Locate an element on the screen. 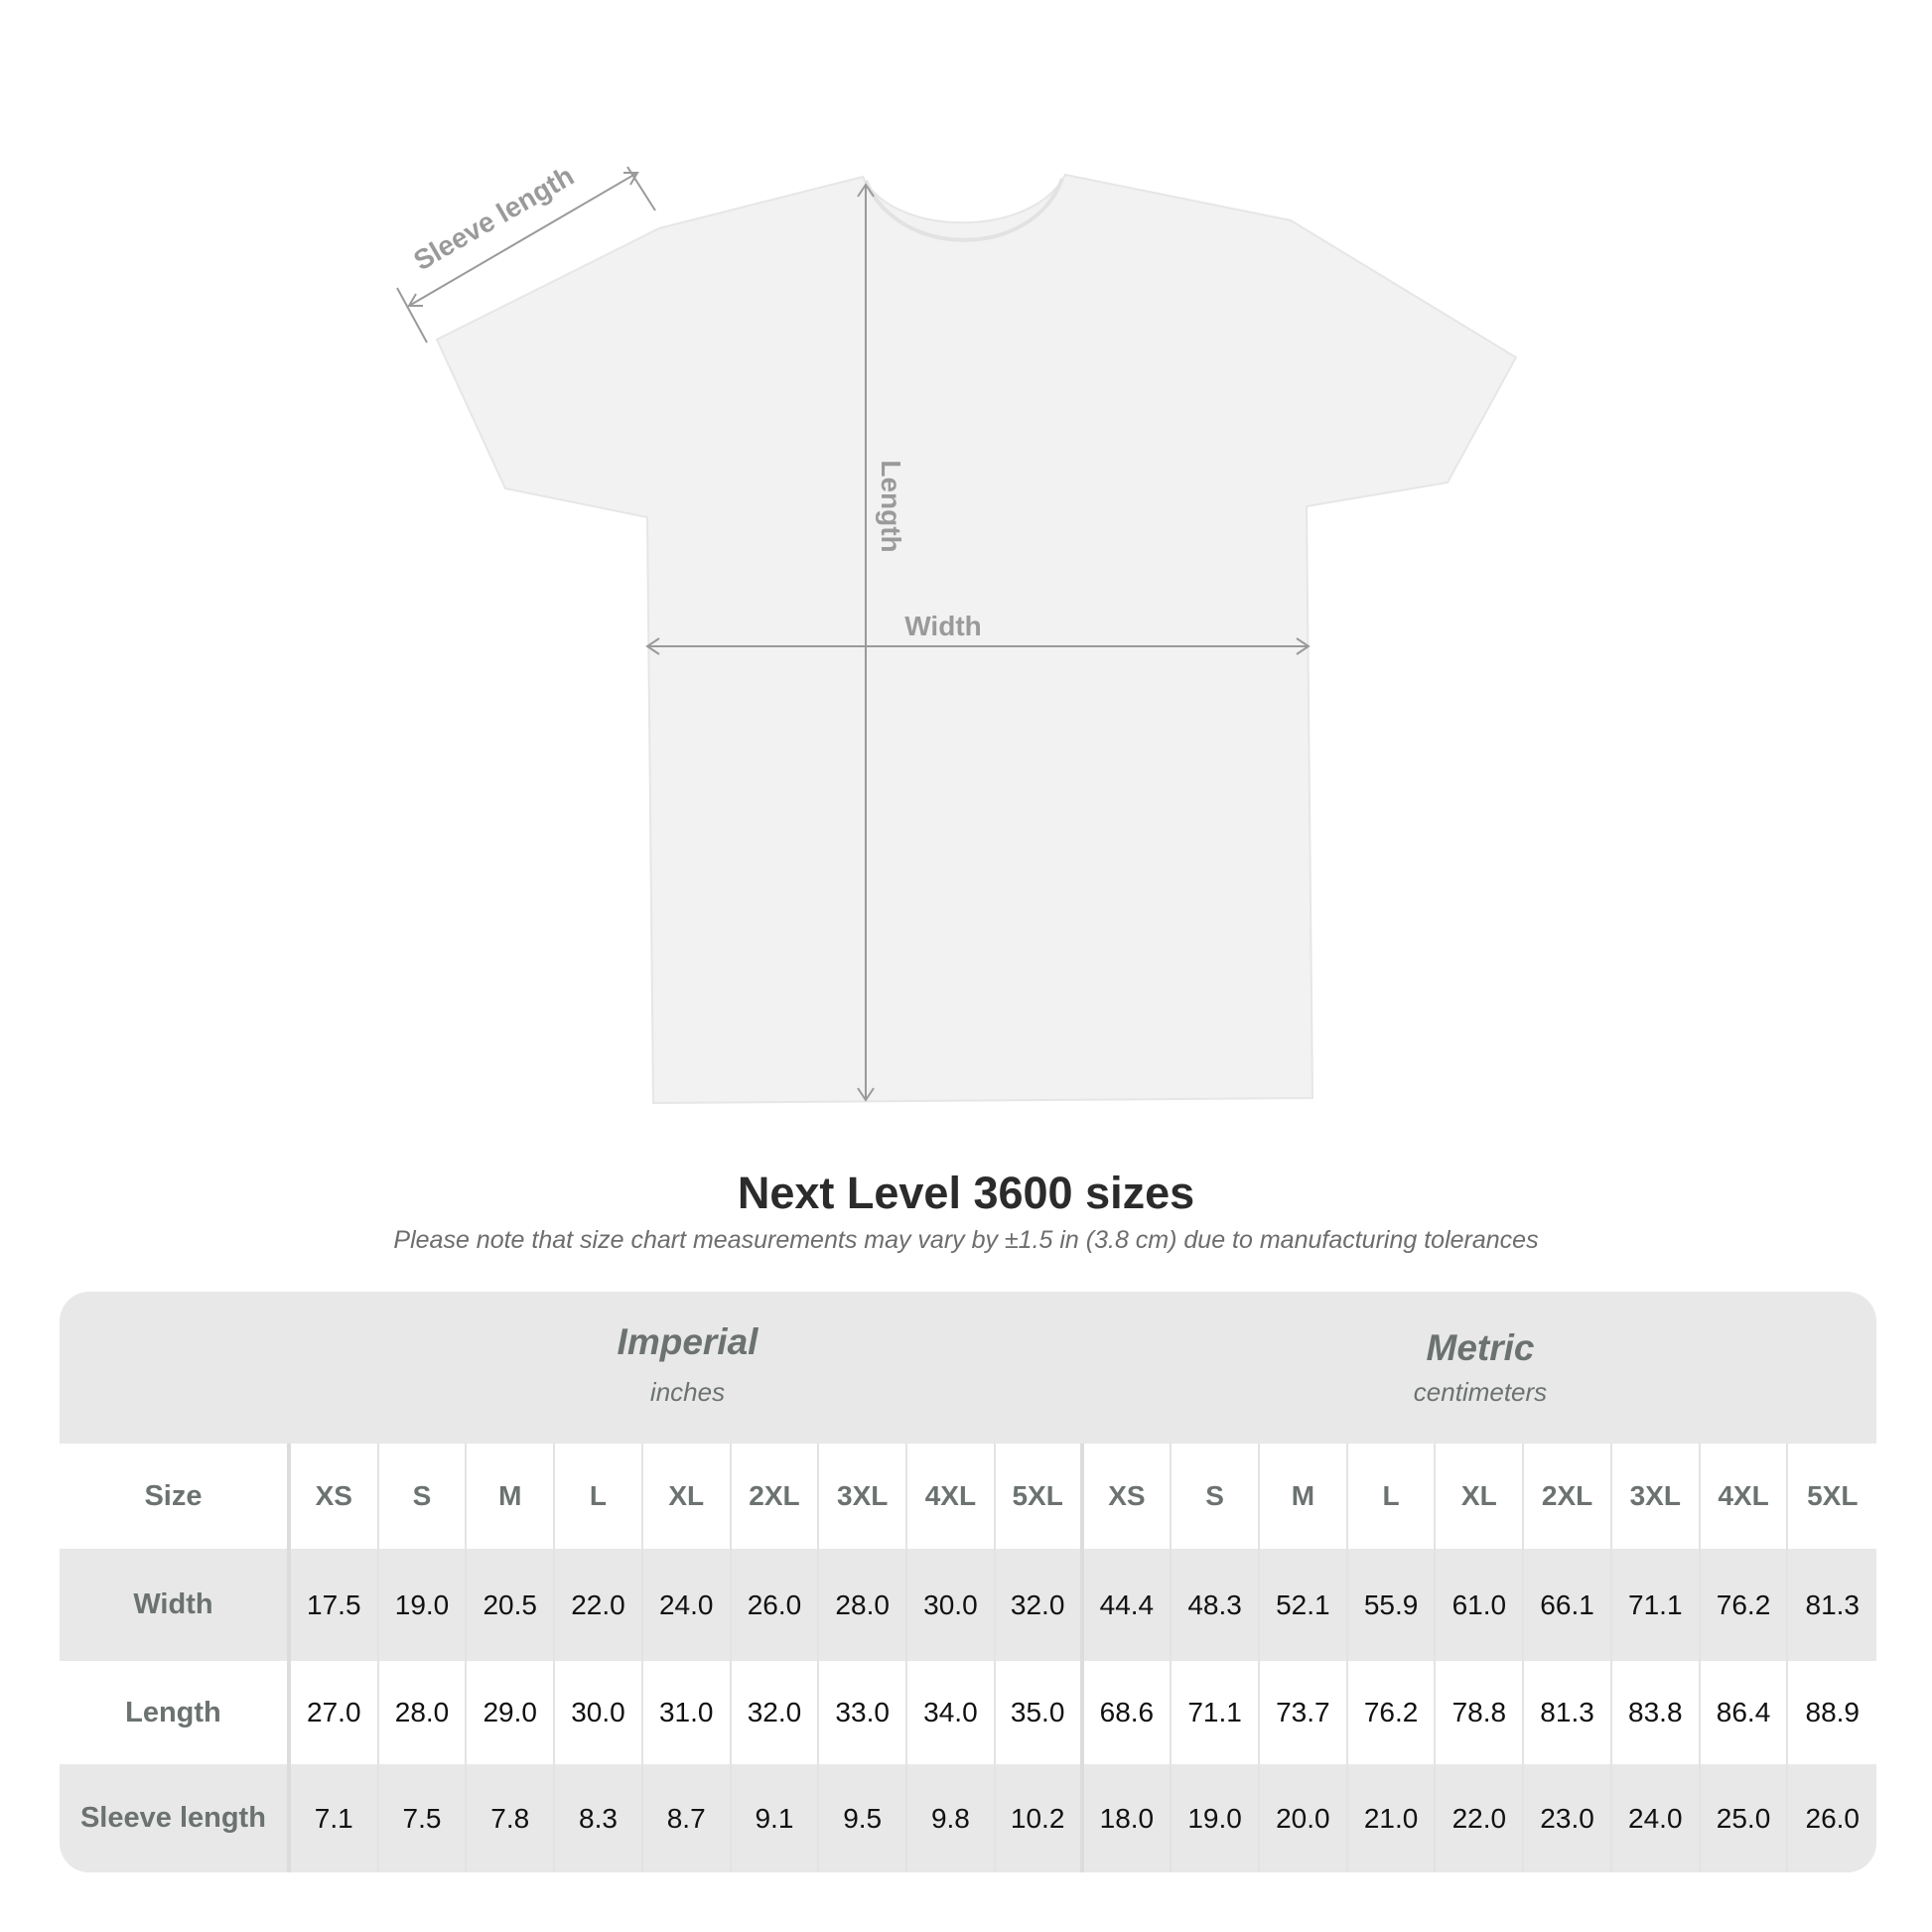  metric-size-header: S is located at coordinates (1216, 1496).